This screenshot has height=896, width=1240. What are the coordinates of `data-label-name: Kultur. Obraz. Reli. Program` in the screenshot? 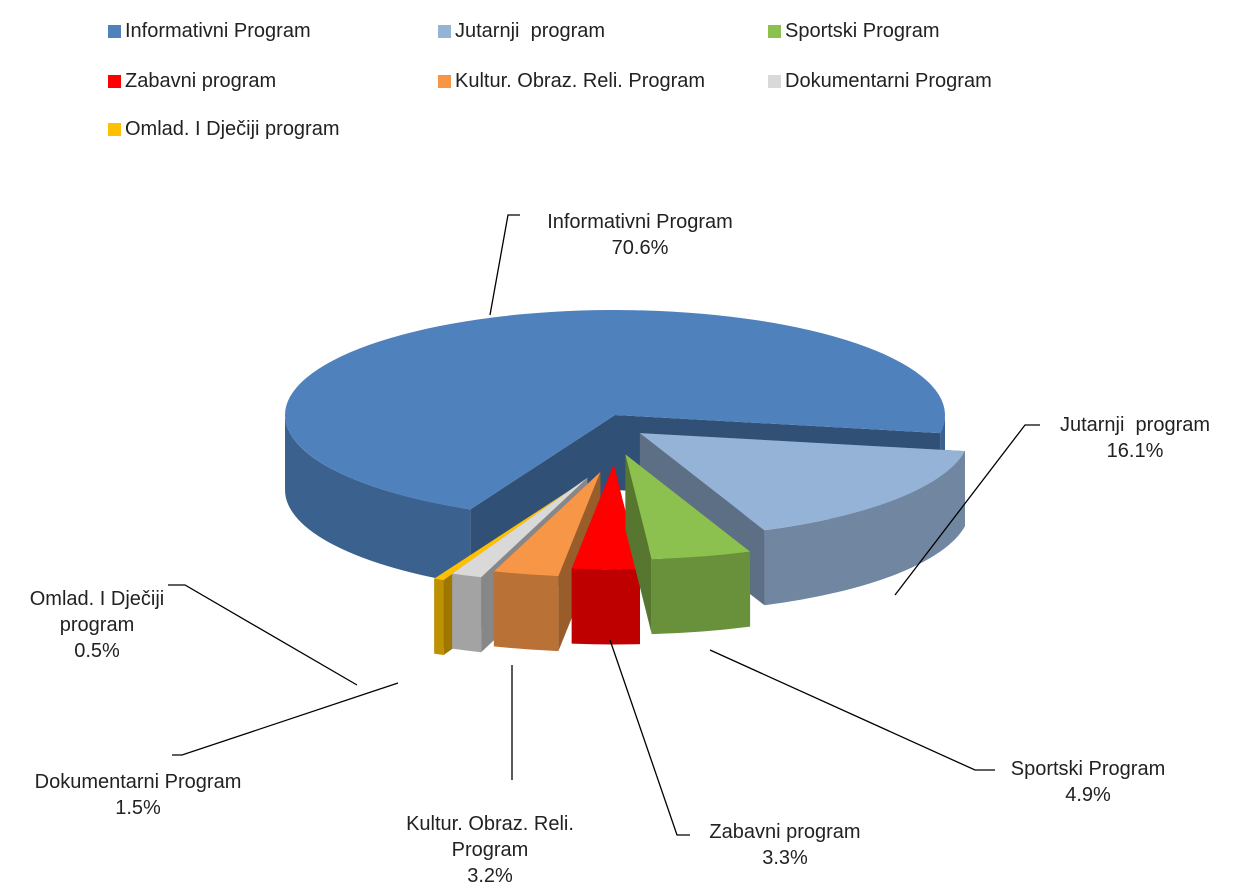 It's located at (493, 837).